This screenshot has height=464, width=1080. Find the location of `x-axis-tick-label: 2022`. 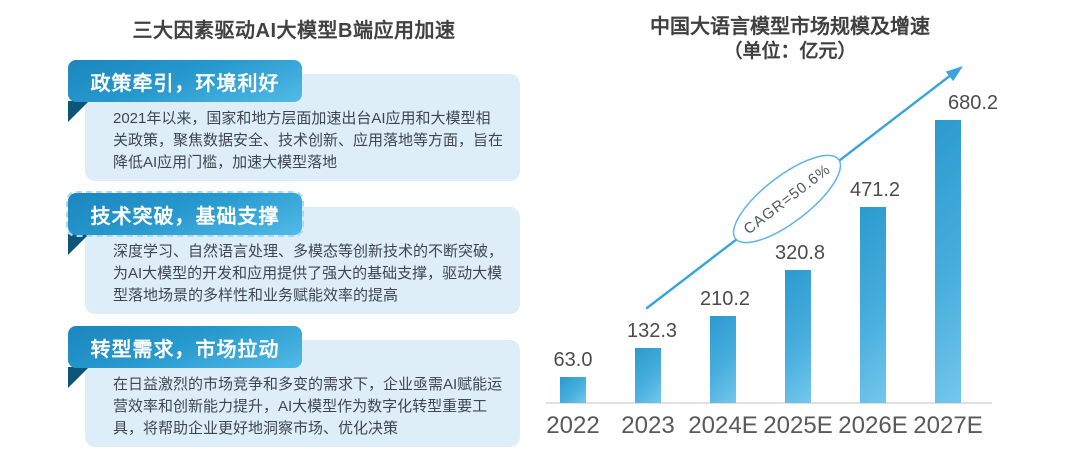

x-axis-tick-label: 2022 is located at coordinates (573, 425).